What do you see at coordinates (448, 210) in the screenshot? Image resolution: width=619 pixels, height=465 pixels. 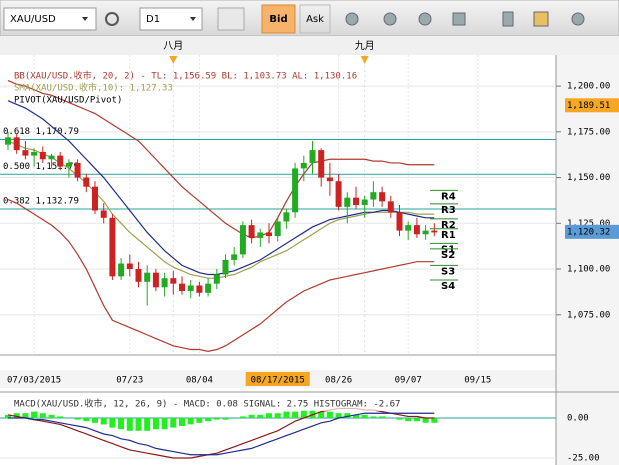 I see `pivot-label: R3` at bounding box center [448, 210].